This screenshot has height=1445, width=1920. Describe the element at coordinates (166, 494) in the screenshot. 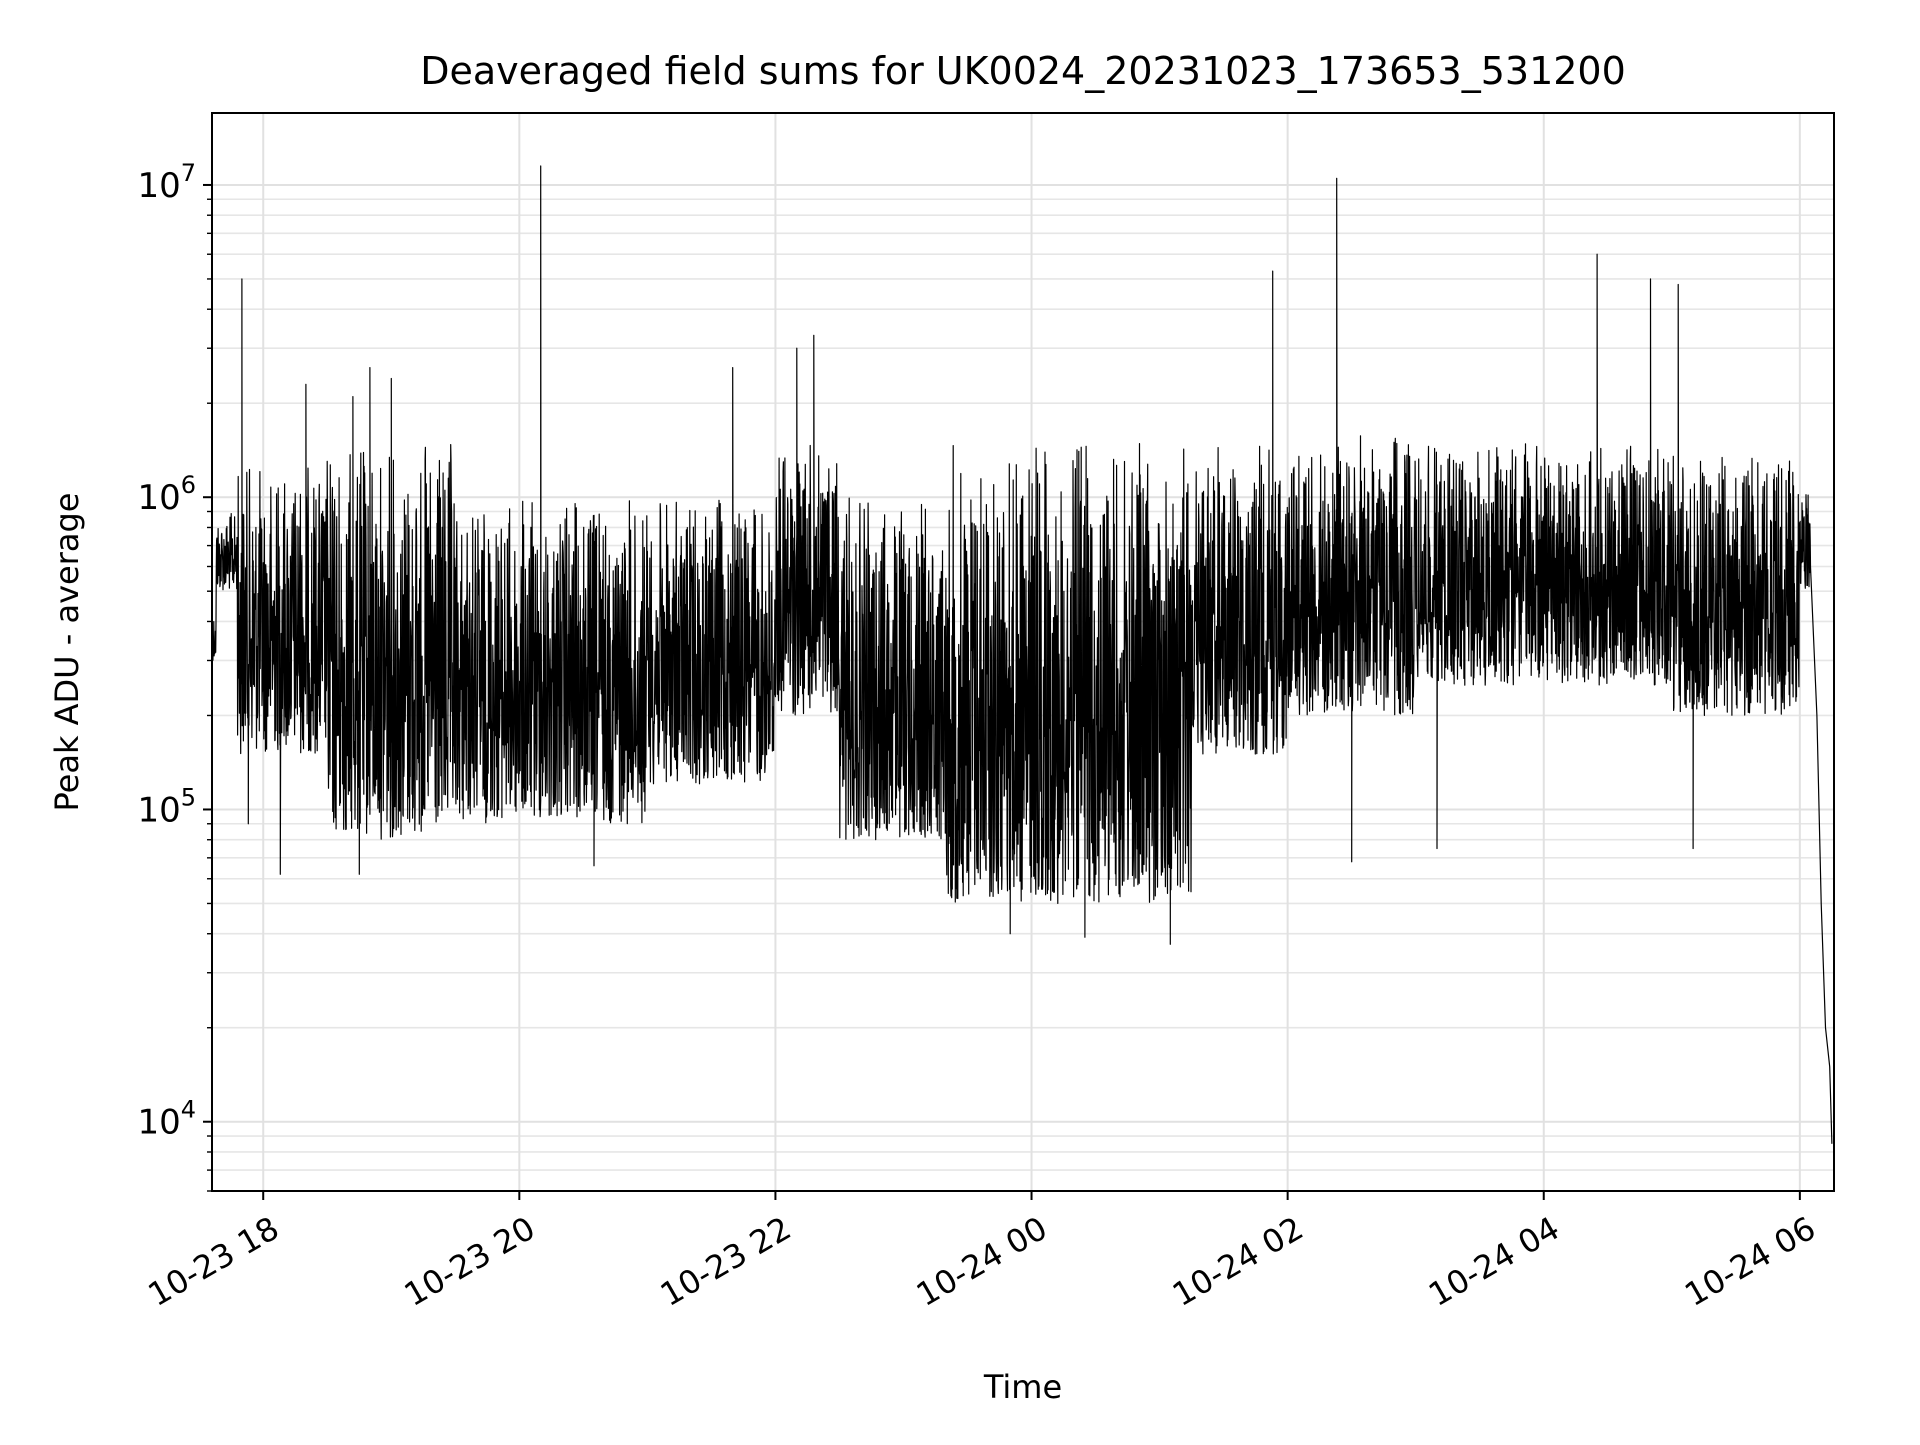

I see `y-tick-label: 10⁶` at that location.